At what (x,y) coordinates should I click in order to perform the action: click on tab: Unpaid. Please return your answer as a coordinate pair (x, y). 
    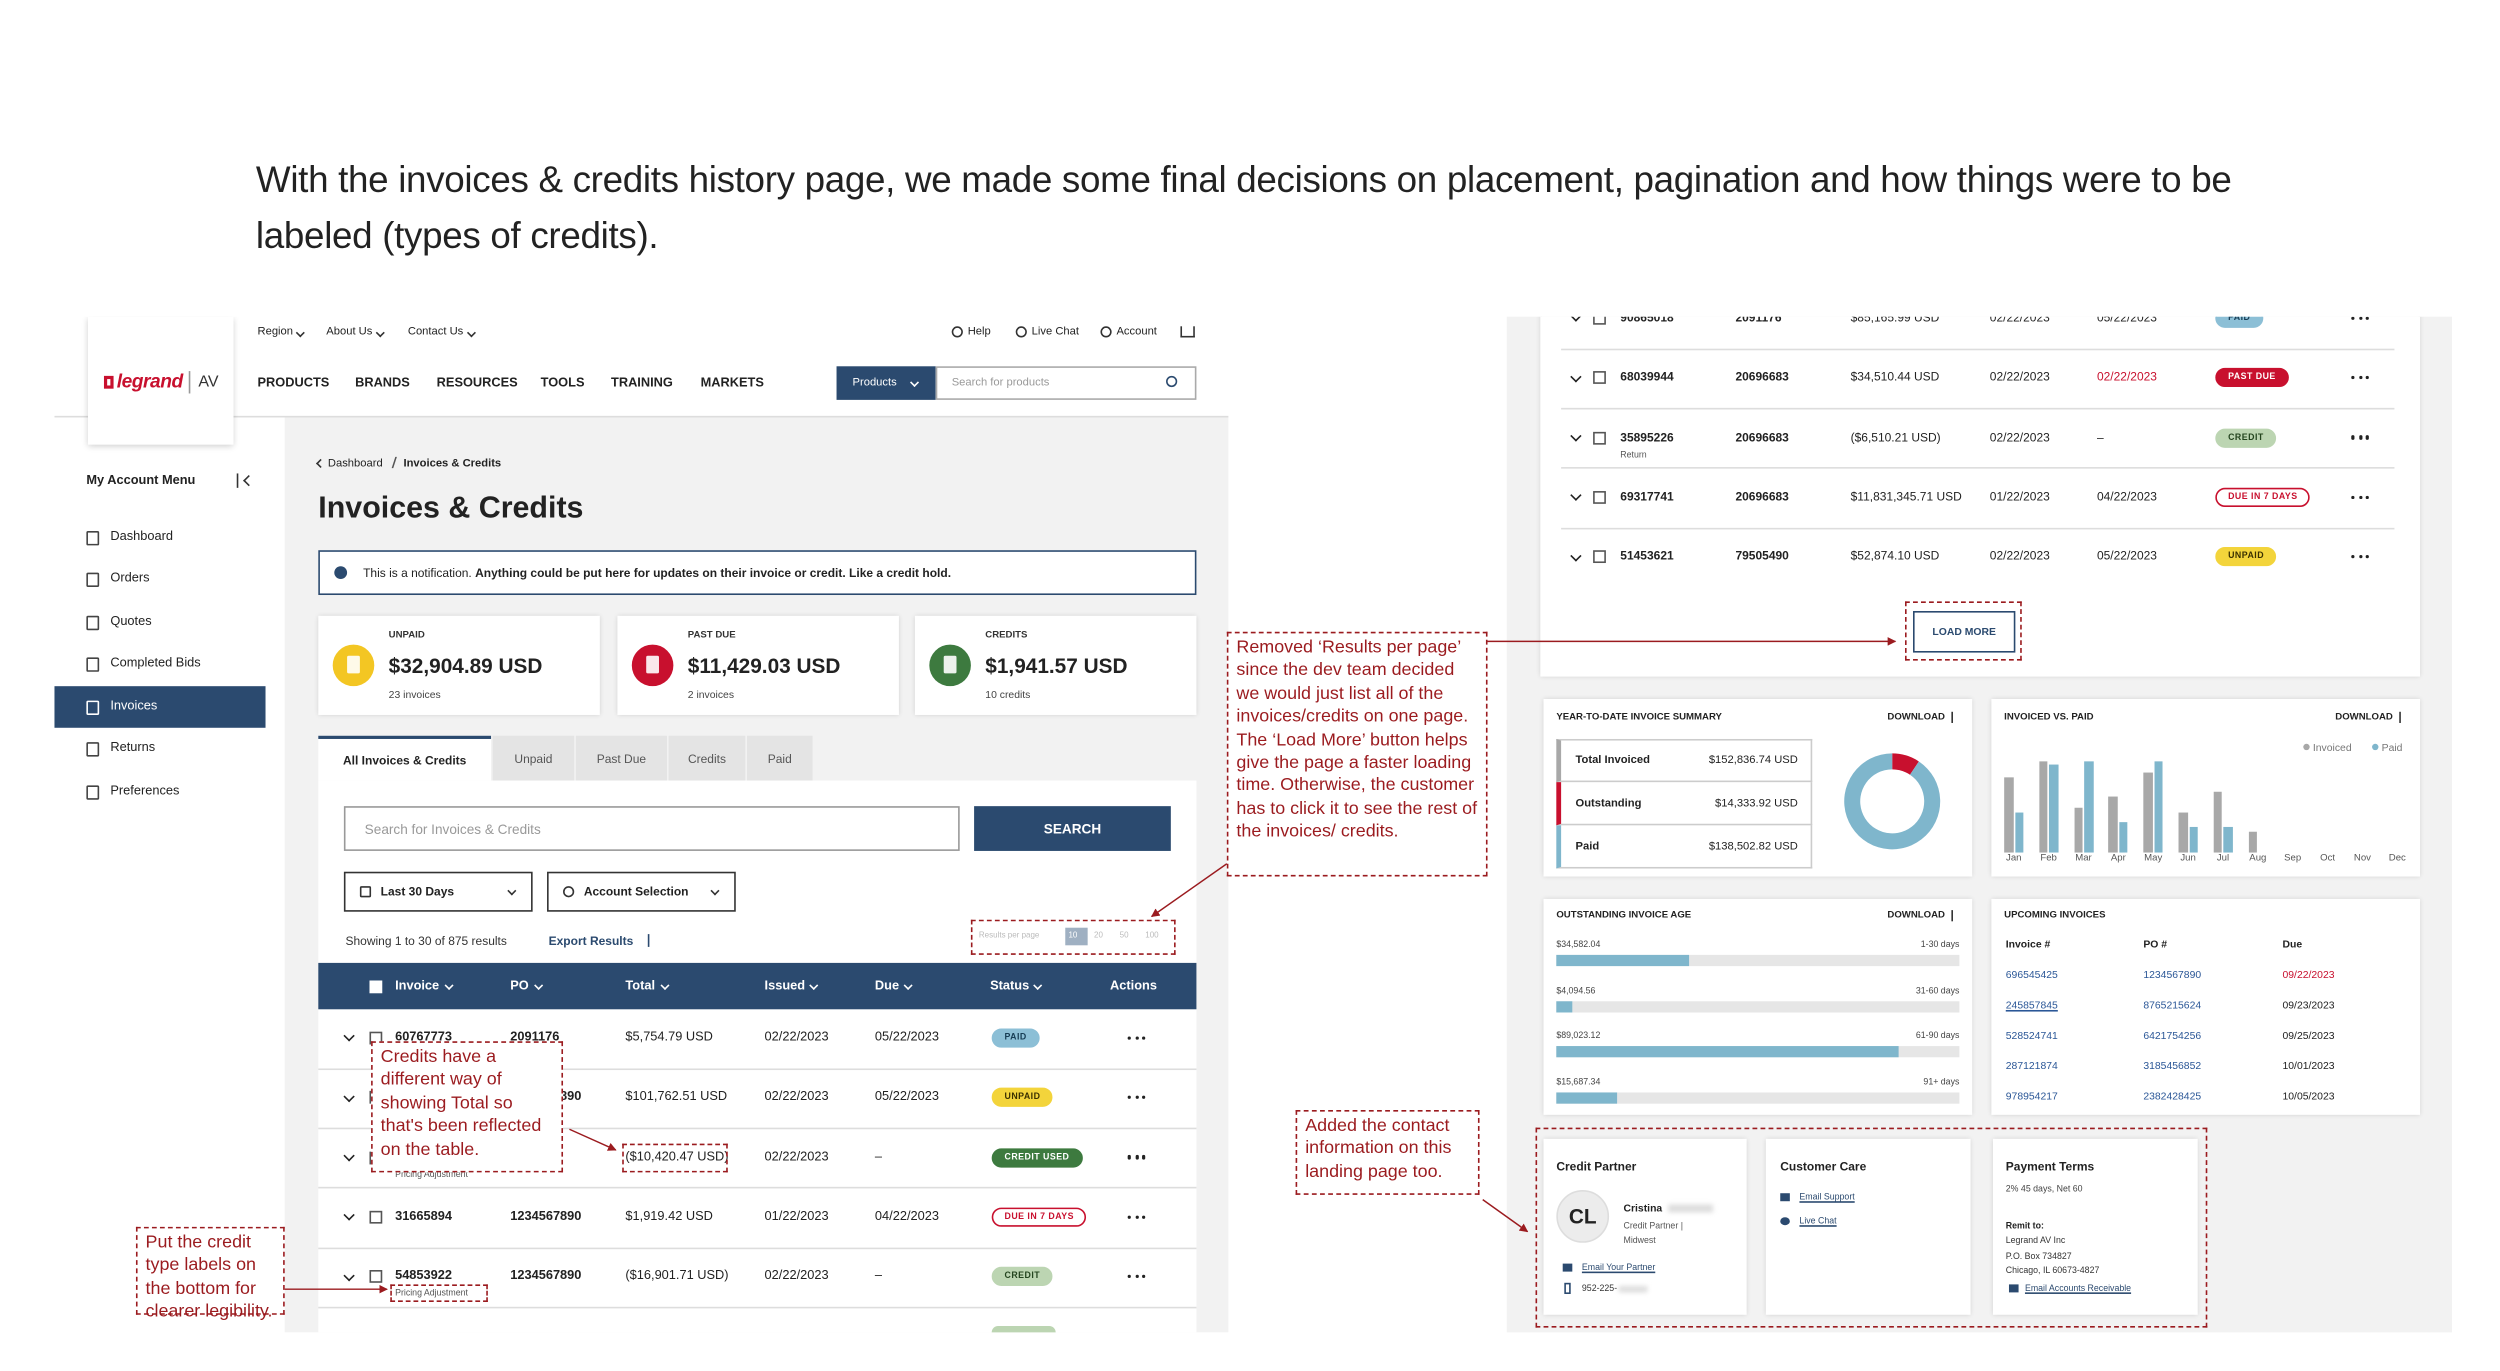
    Looking at the image, I should click on (533, 758).